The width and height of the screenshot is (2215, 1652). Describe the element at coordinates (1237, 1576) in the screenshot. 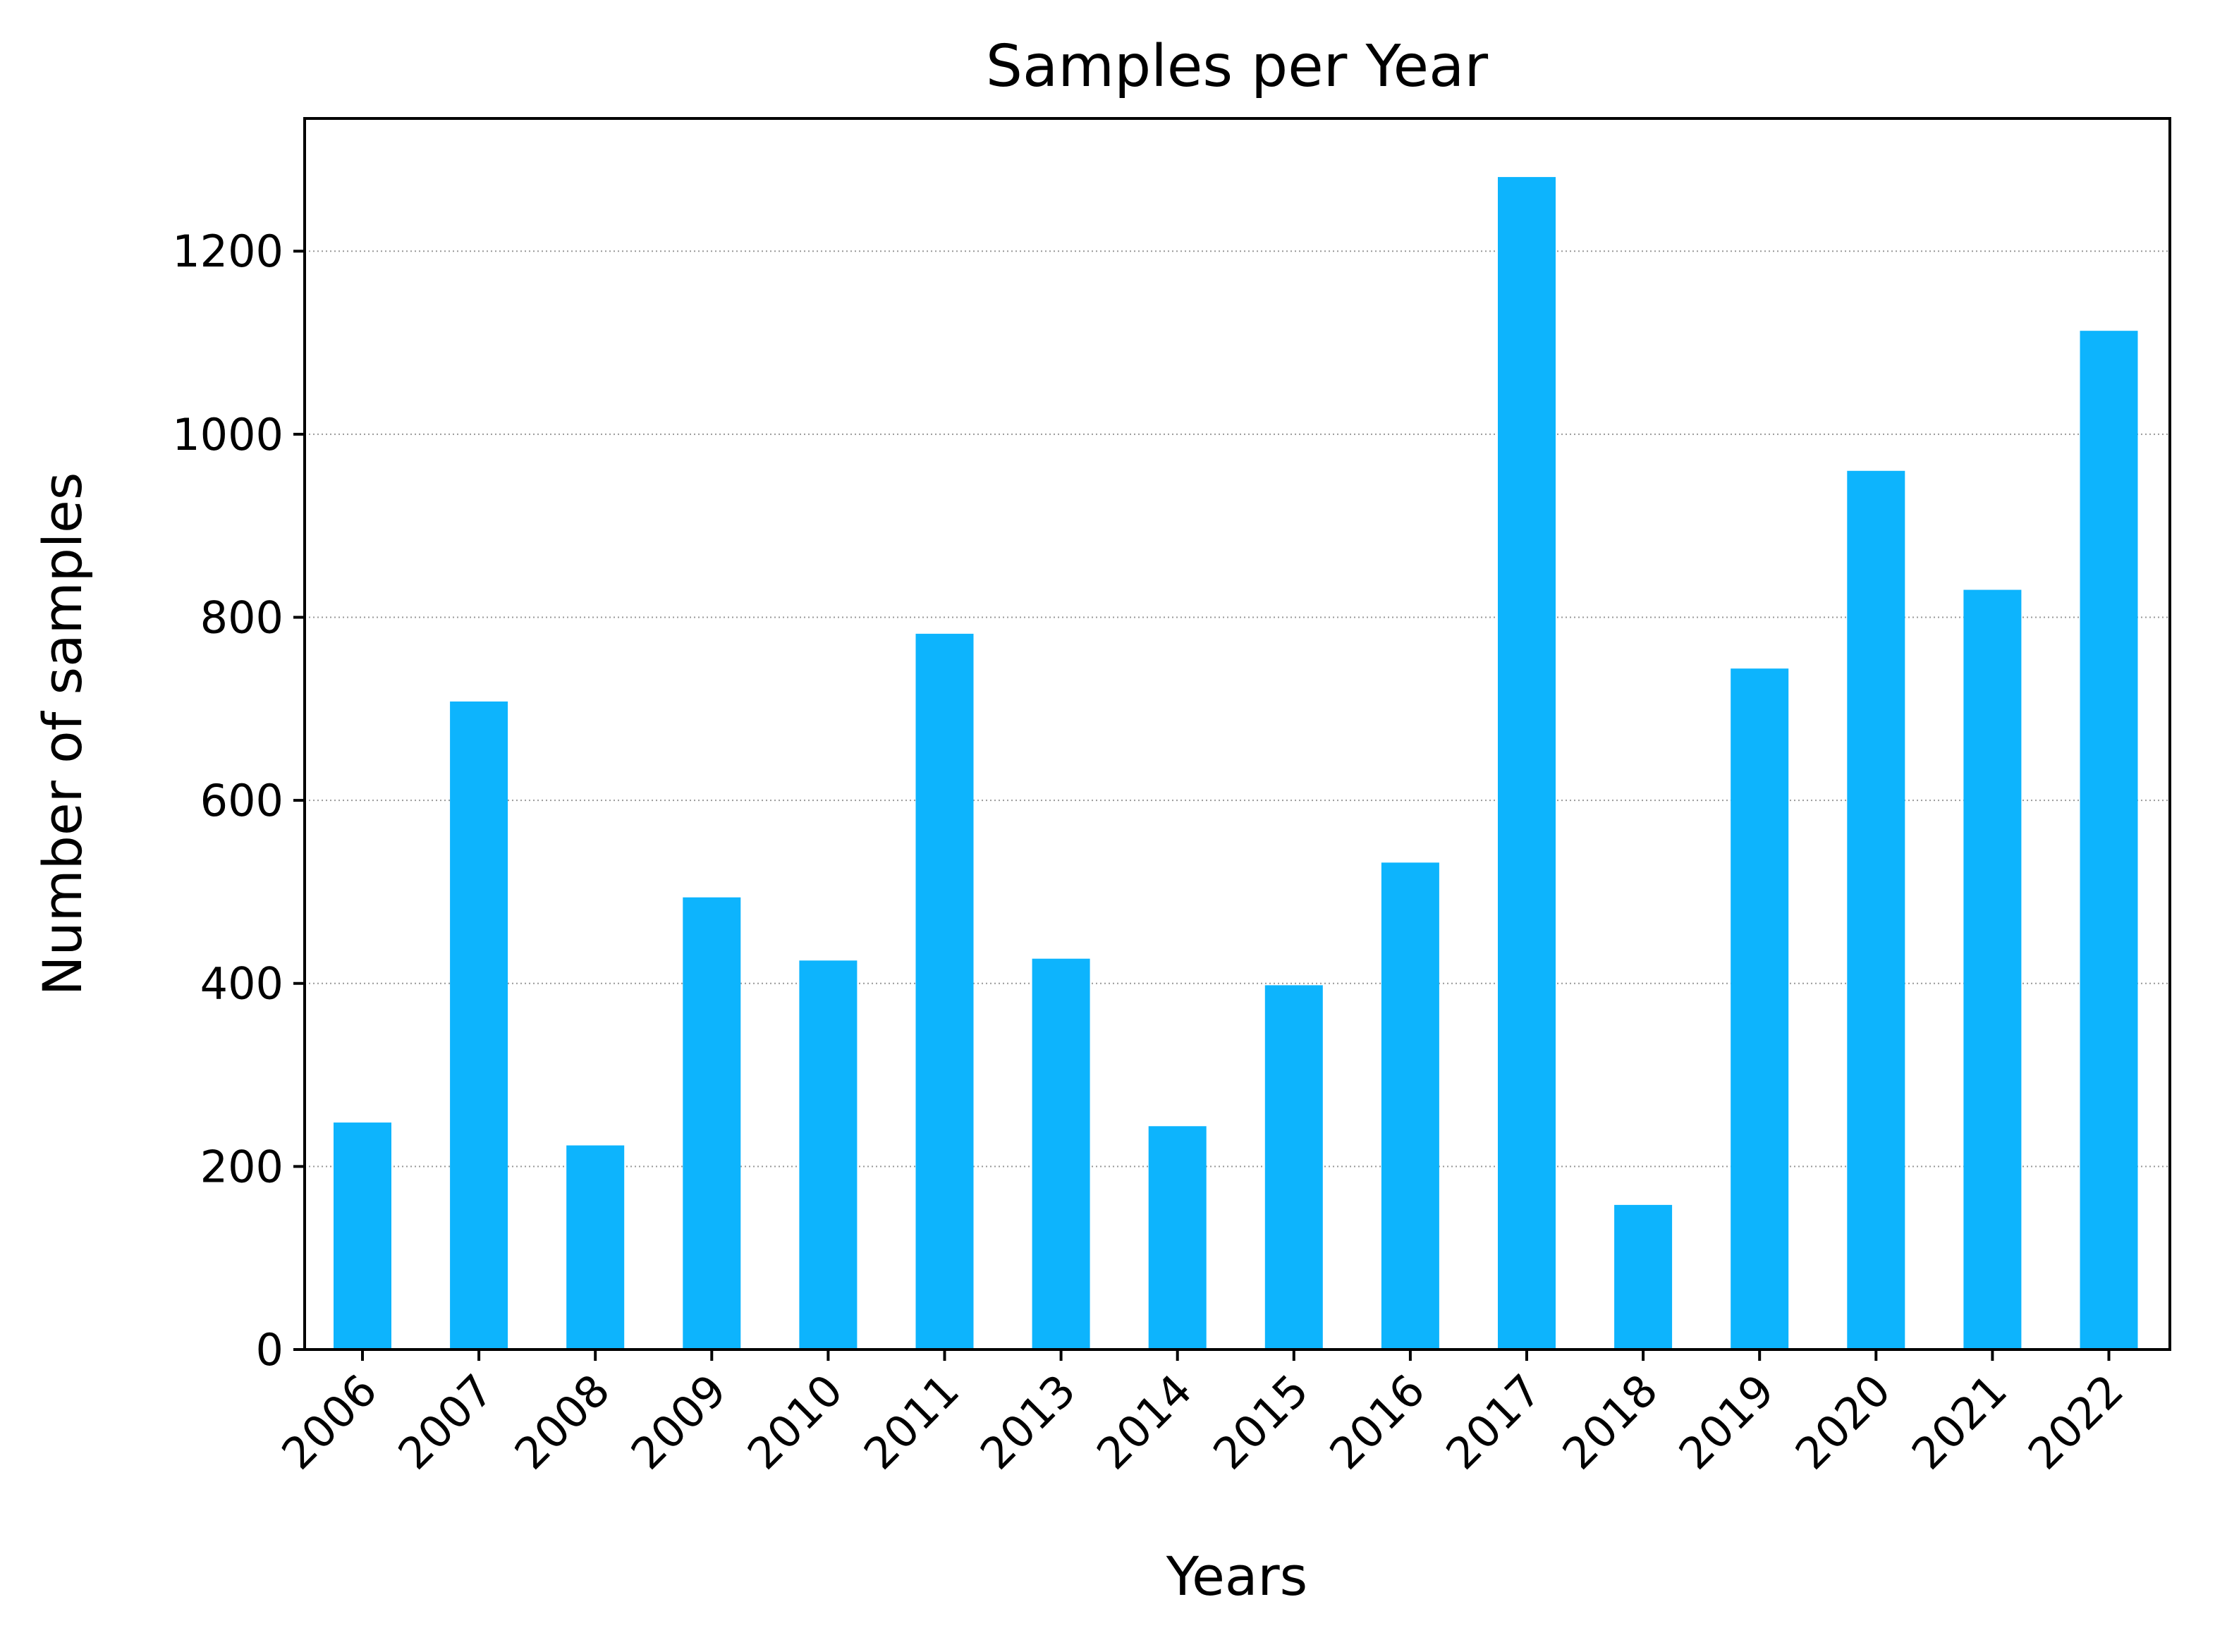

I see `x-axis-label: Years` at that location.